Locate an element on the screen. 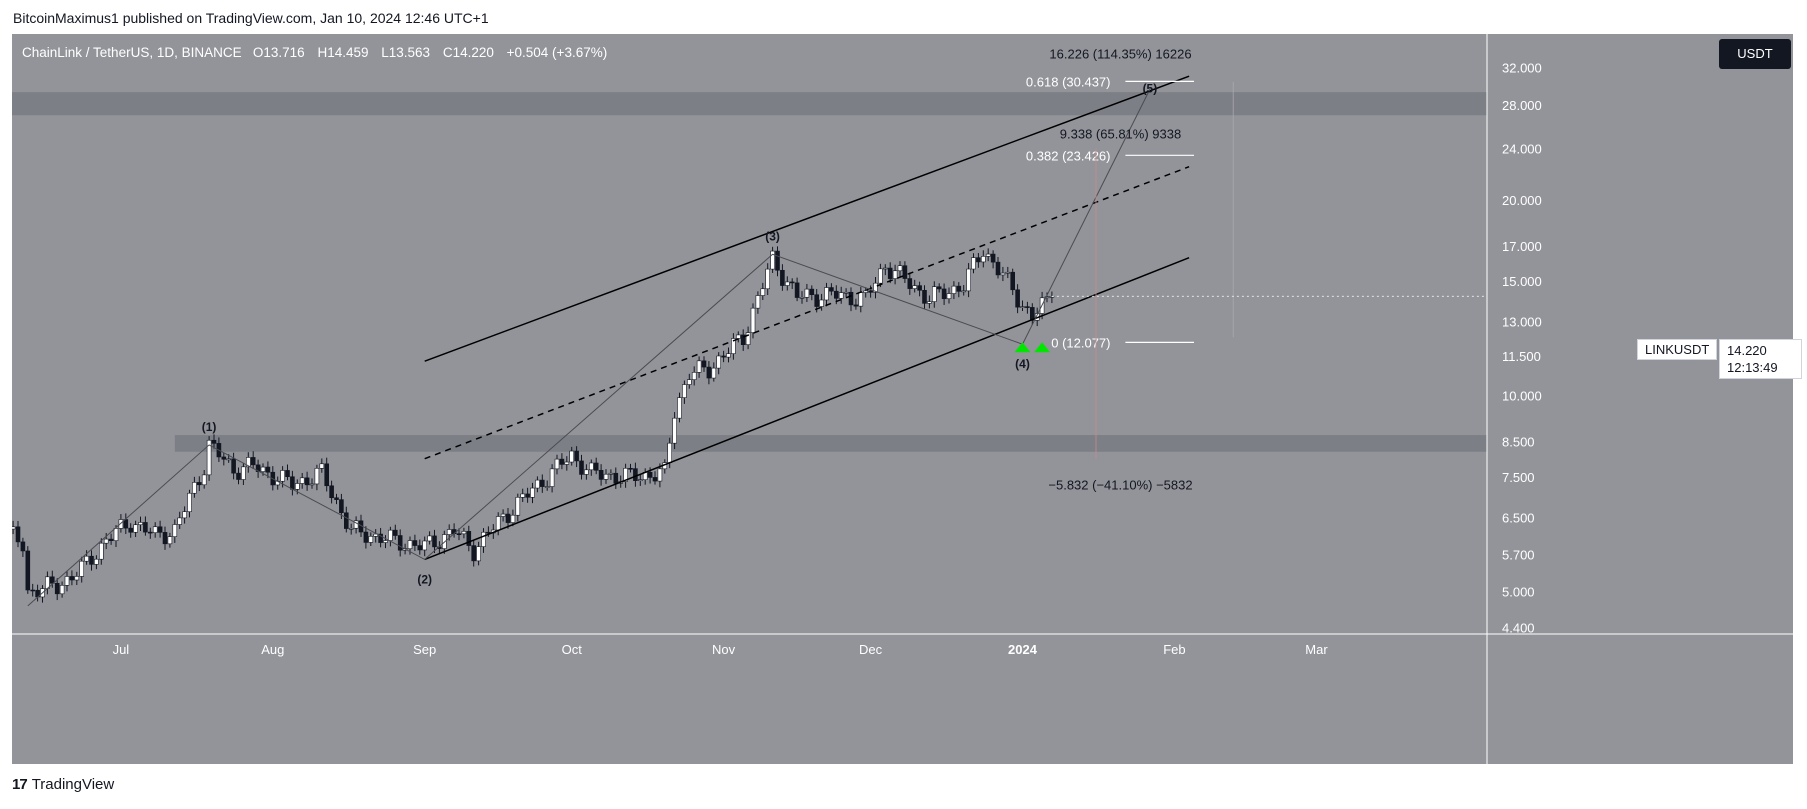 This screenshot has width=1807, height=809. price-tick-label: 17.000 is located at coordinates (1522, 246).